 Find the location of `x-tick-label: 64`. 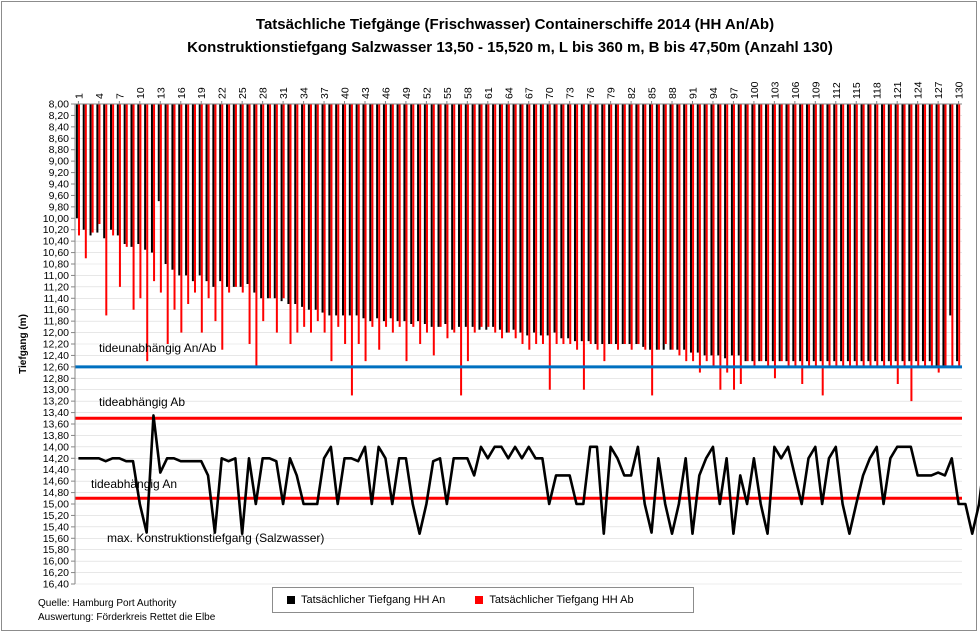

x-tick-label: 64 is located at coordinates (509, 93).